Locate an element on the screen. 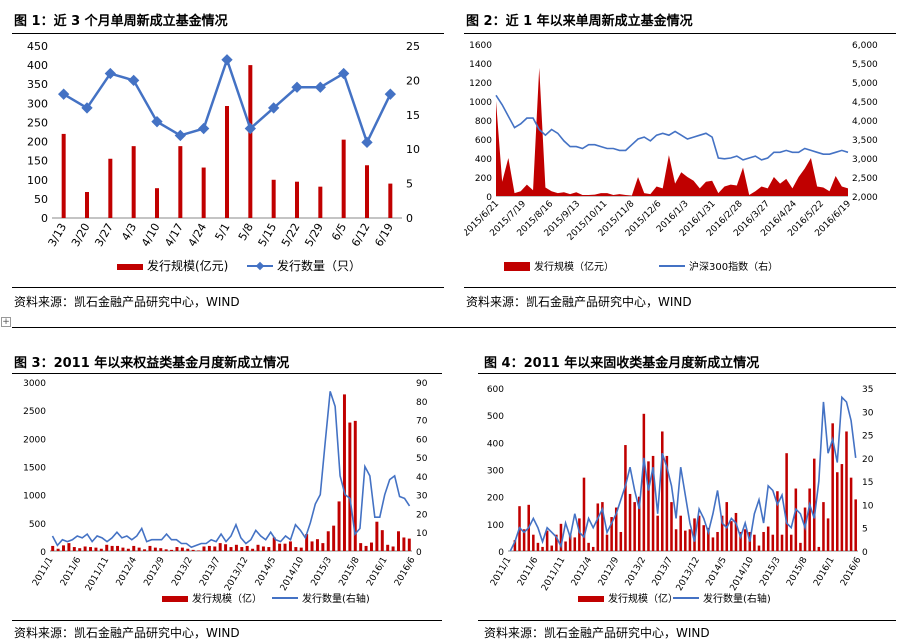 This screenshot has height=641, width=900. y-right-tick-label: 35 is located at coordinates (867, 390).